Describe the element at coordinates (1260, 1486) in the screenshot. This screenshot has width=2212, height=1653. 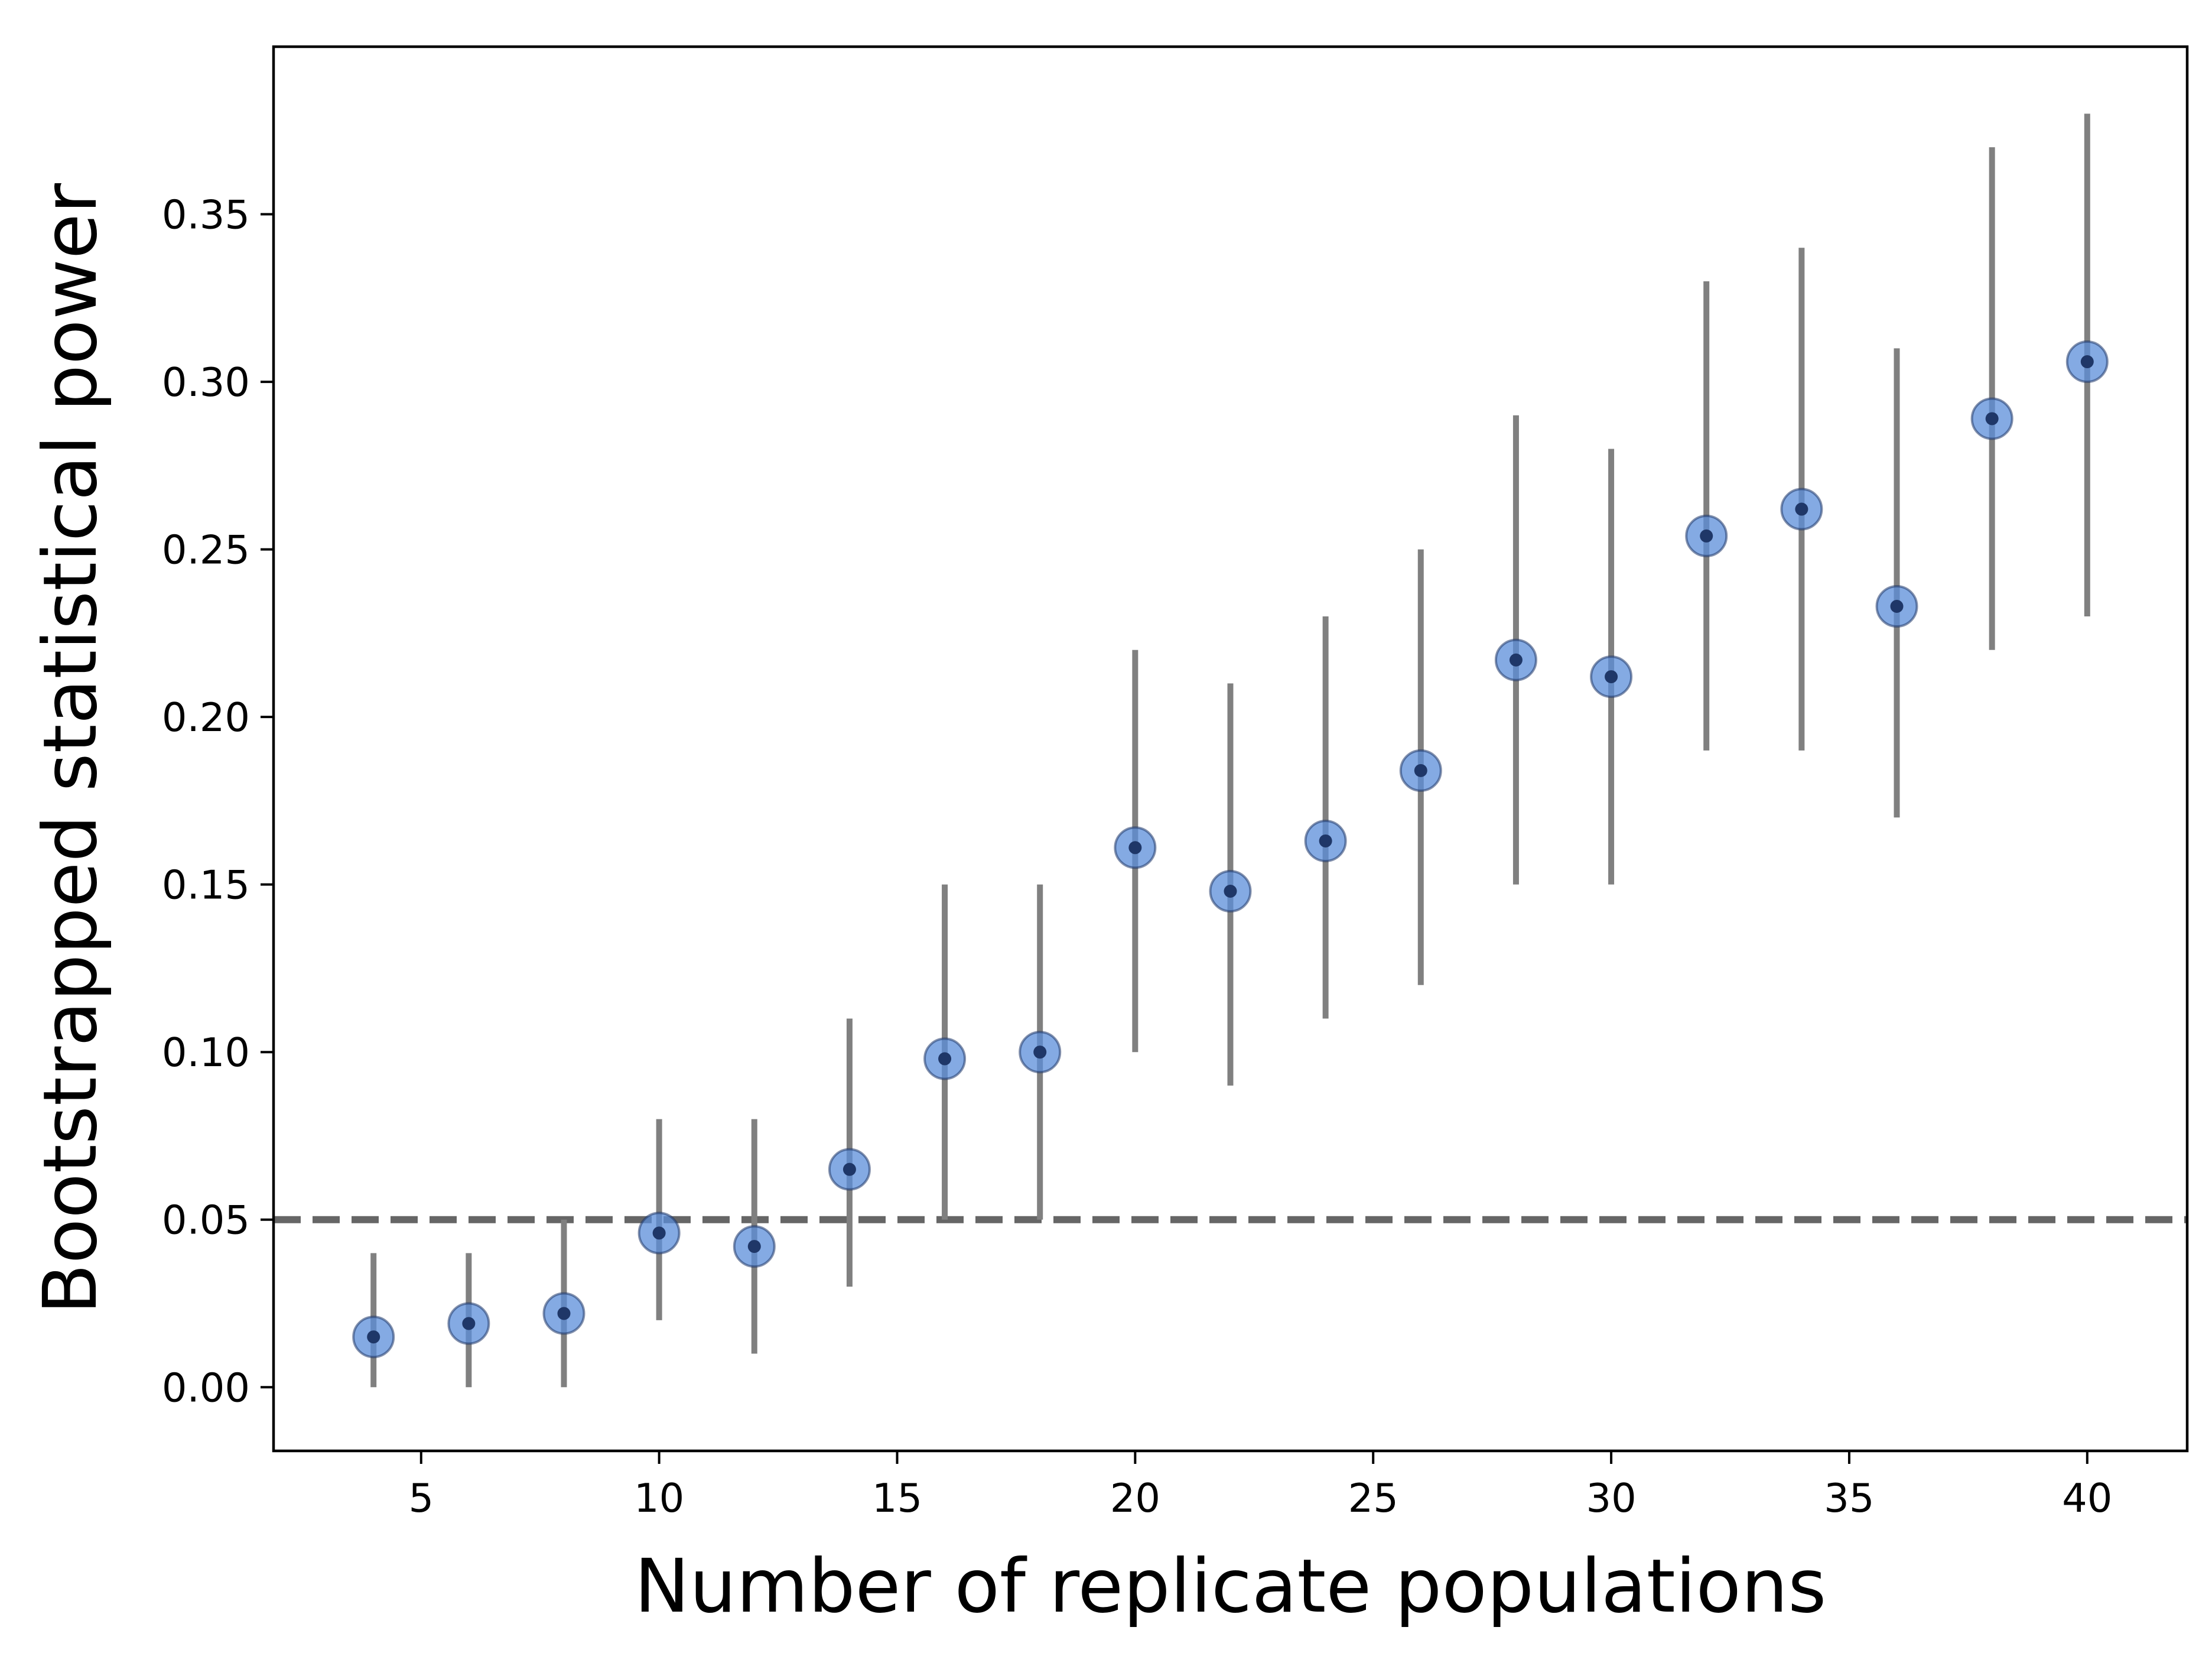
I see `x-axis-ticks: 5 10 15 20 25 30 35 40` at that location.